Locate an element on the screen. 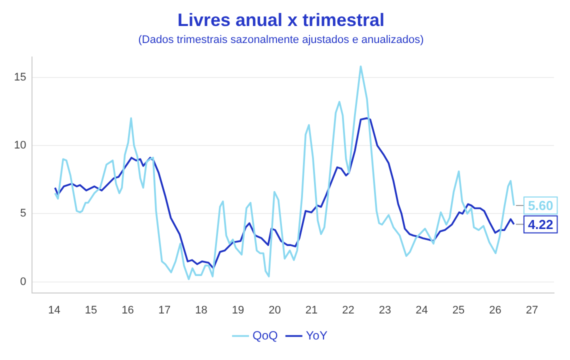 Image resolution: width=570 pixels, height=360 pixels. x-tick-label: 24 is located at coordinates (422, 310).